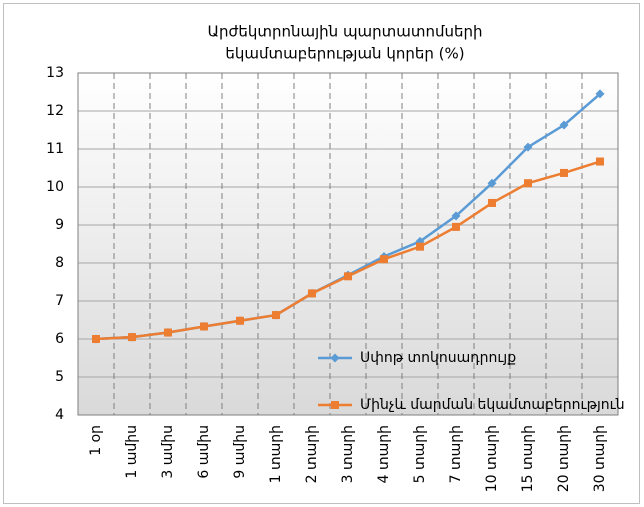  What do you see at coordinates (600, 458) in the screenshot?
I see `x-tick-label: 30 տարի` at bounding box center [600, 458].